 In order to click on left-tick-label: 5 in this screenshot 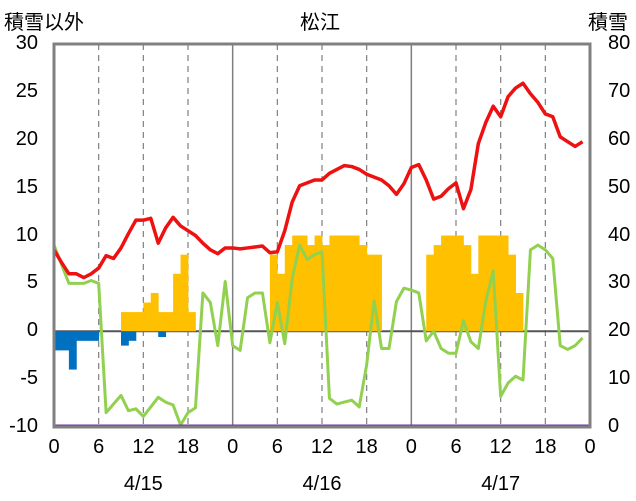, I will do `click(32, 282)`.